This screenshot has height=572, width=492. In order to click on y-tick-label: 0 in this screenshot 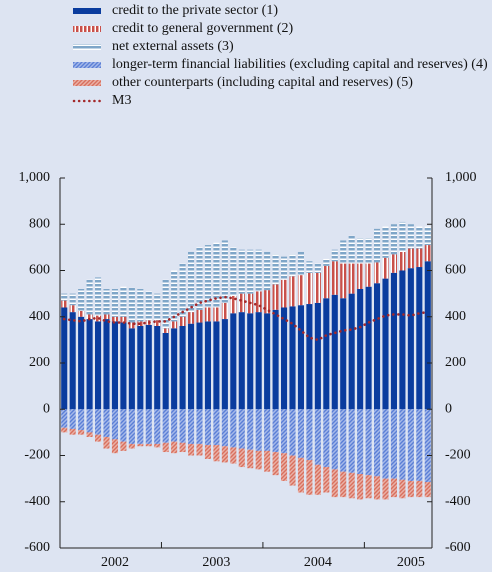, I will do `click(46, 408)`.